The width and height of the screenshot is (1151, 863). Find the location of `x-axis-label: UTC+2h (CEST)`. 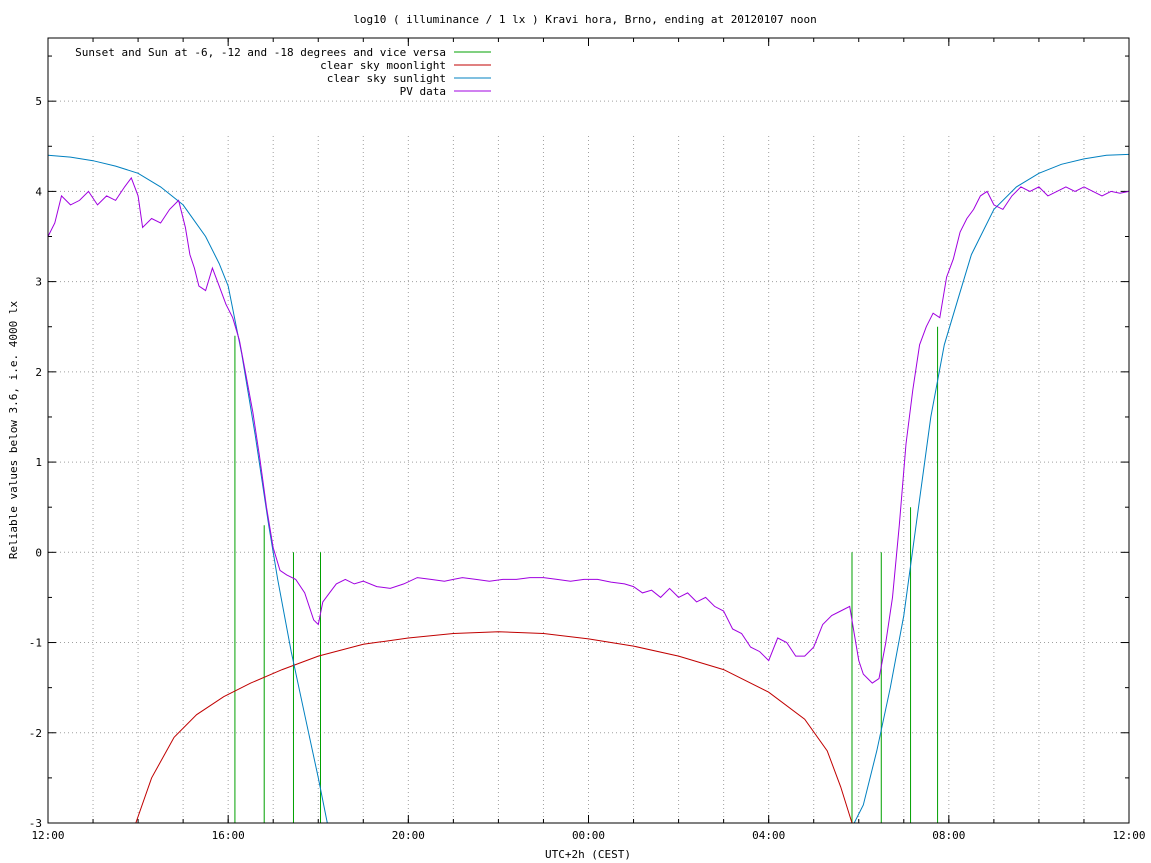

x-axis-label: UTC+2h (CEST) is located at coordinates (588, 854).